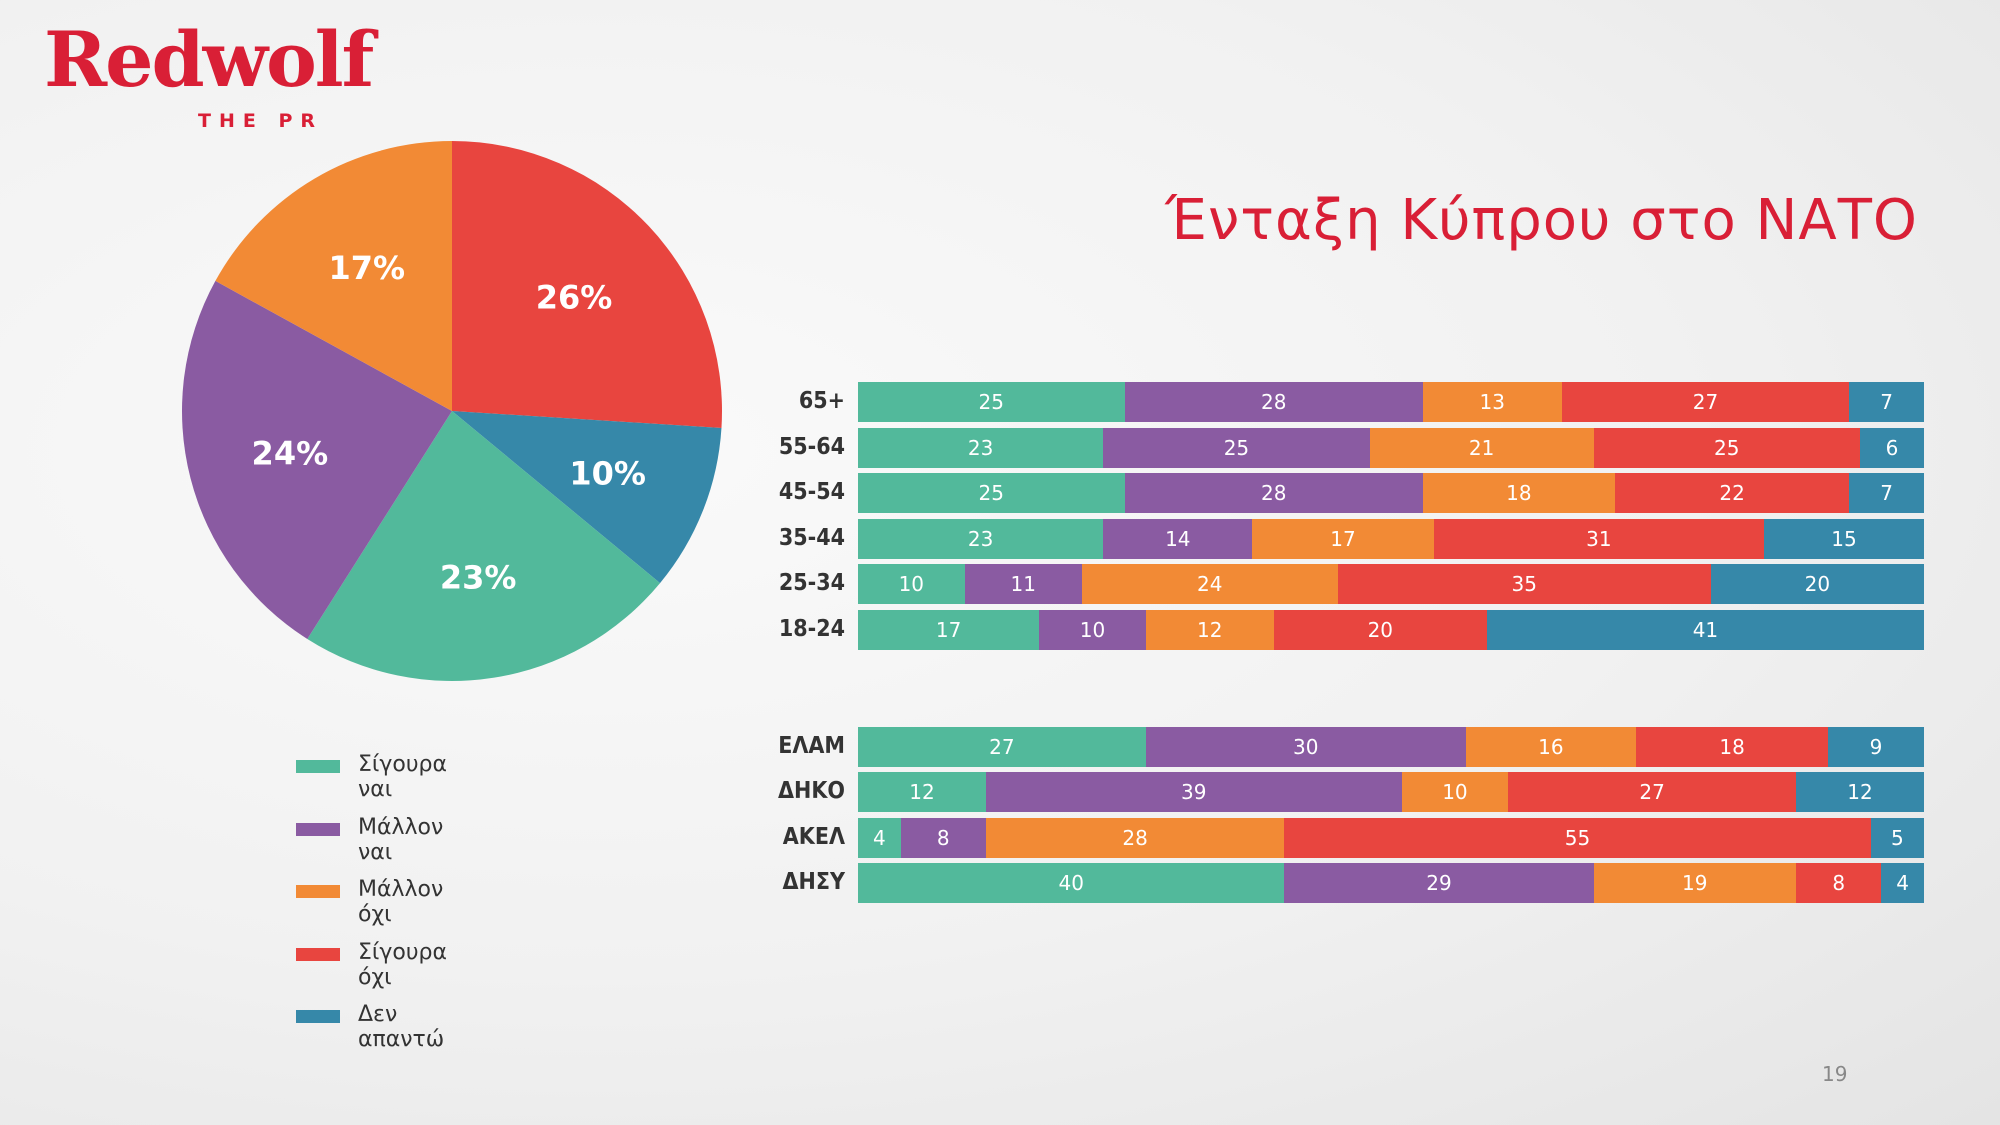 The image size is (2000, 1125). I want to click on logo: Redwolf THE PR, so click(209, 74).